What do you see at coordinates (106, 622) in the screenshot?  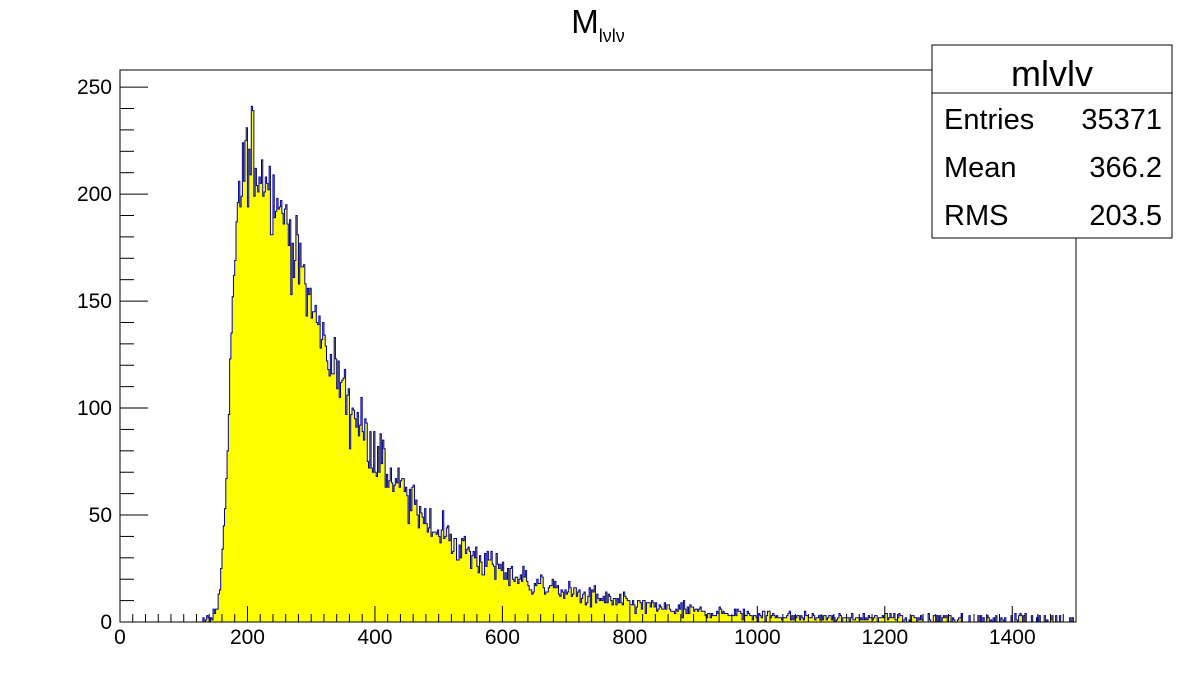 I see `y-tick-label: 0` at bounding box center [106, 622].